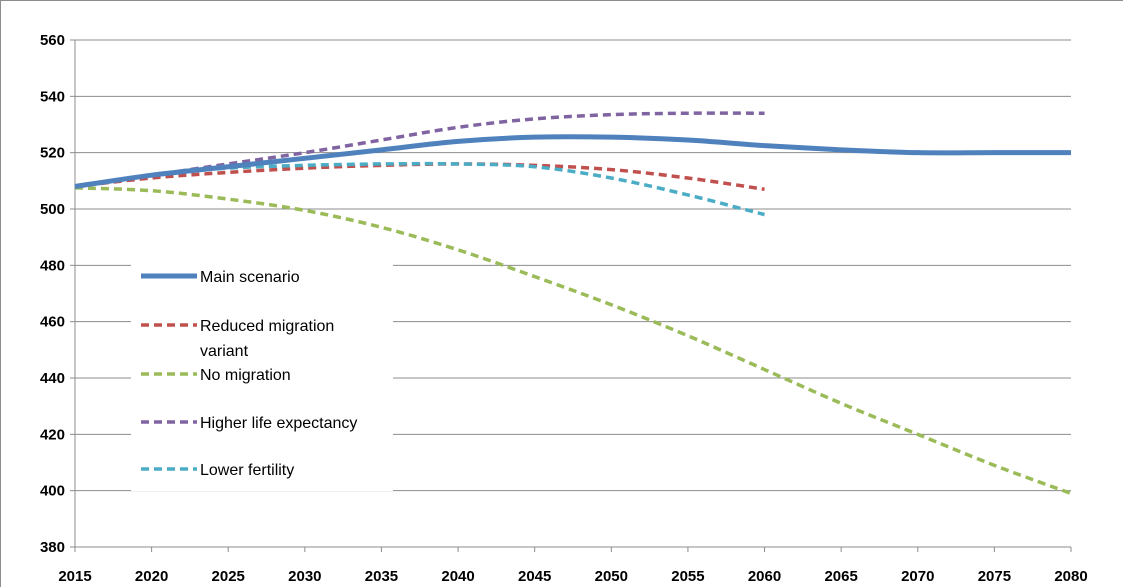  Describe the element at coordinates (52, 153) in the screenshot. I see `y-tick-label: 520` at that location.